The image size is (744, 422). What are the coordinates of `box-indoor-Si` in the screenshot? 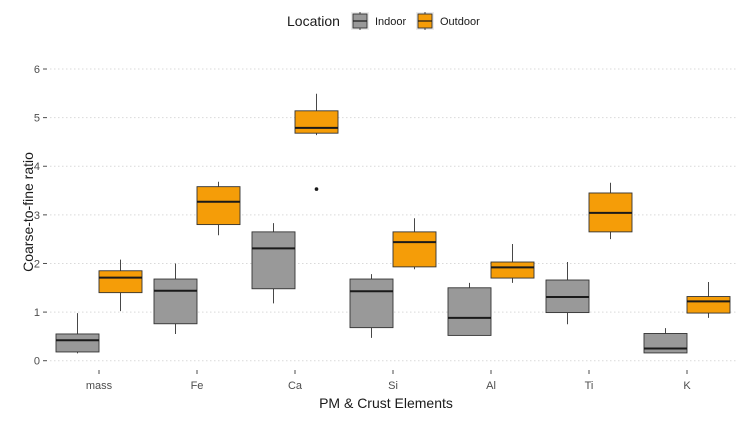 It's located at (371, 306).